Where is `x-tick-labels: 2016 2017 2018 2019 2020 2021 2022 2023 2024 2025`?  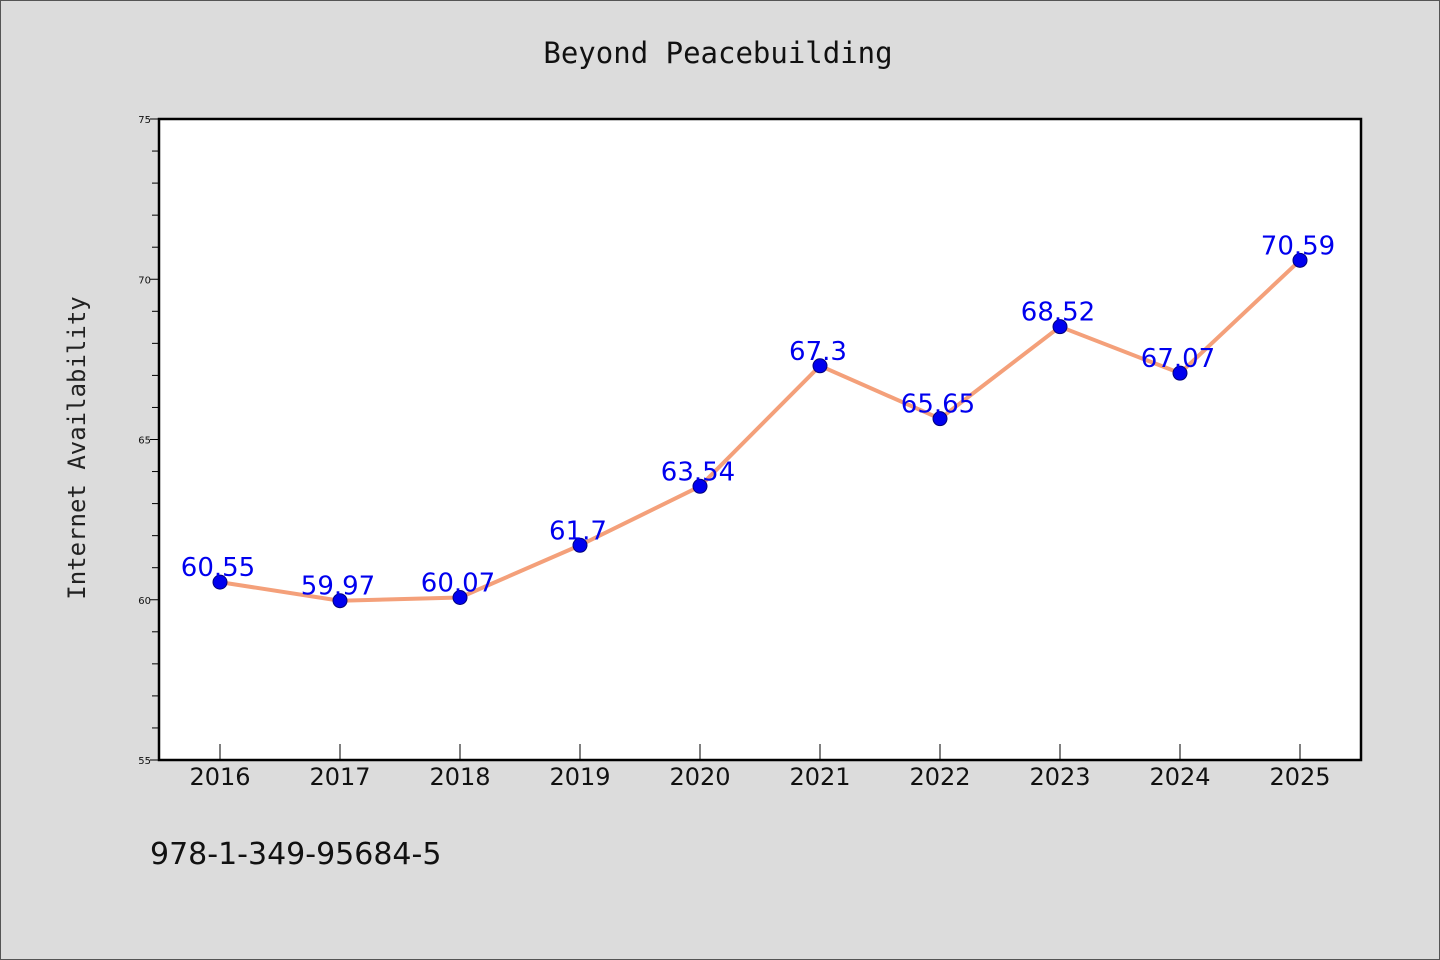 x-tick-labels: 2016 2017 2018 2019 2020 2021 2022 2023 2024 2025 is located at coordinates (759, 777).